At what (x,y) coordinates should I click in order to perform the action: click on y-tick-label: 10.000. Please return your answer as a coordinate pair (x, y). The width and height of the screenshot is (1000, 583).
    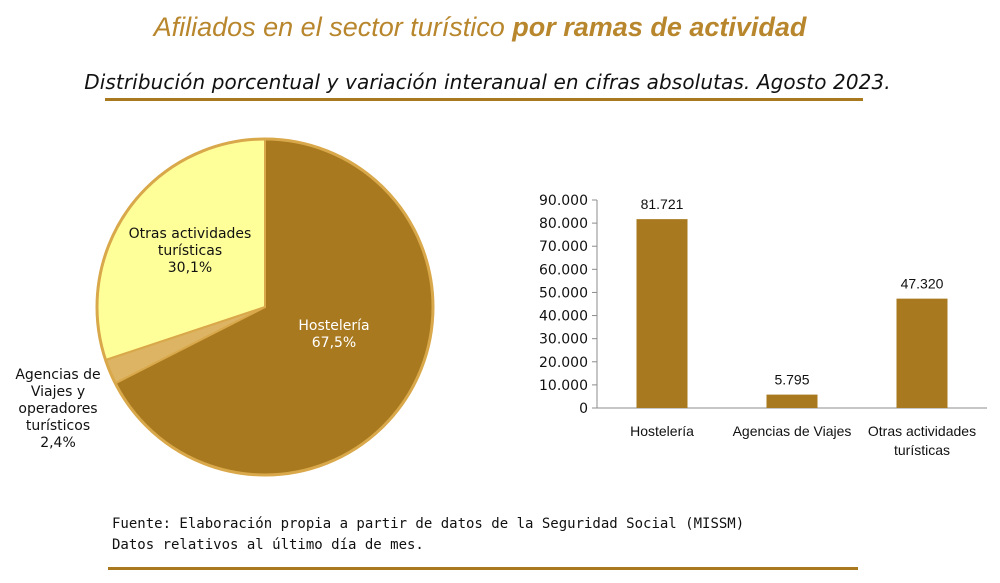
    Looking at the image, I should click on (563, 386).